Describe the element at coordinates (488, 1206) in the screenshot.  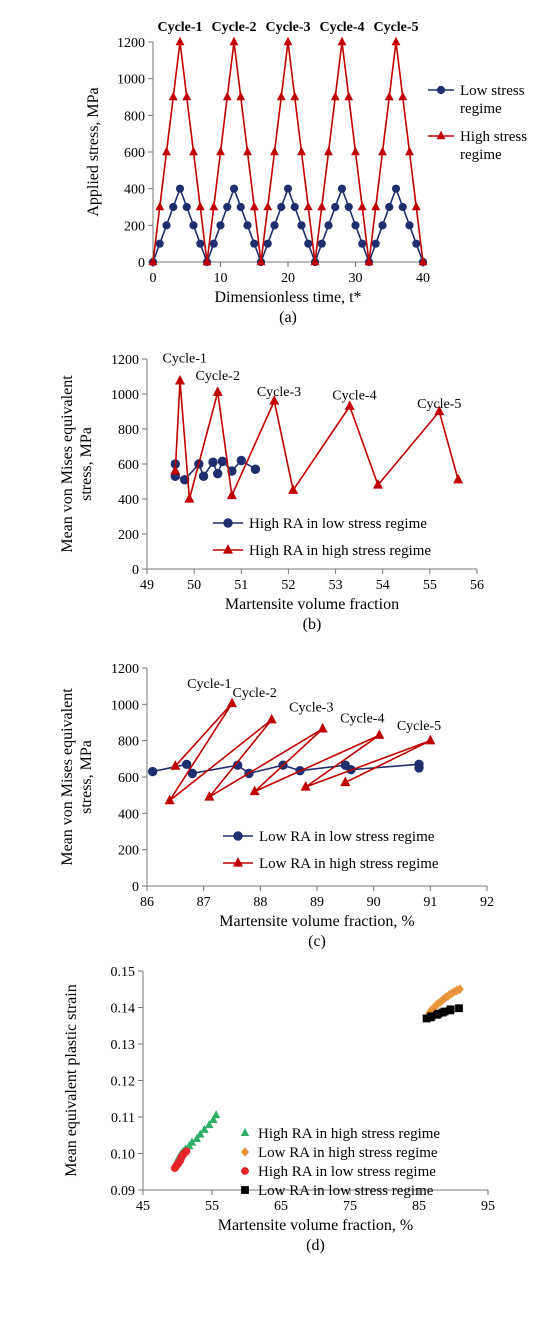
I see `x-tick-label: 95` at that location.